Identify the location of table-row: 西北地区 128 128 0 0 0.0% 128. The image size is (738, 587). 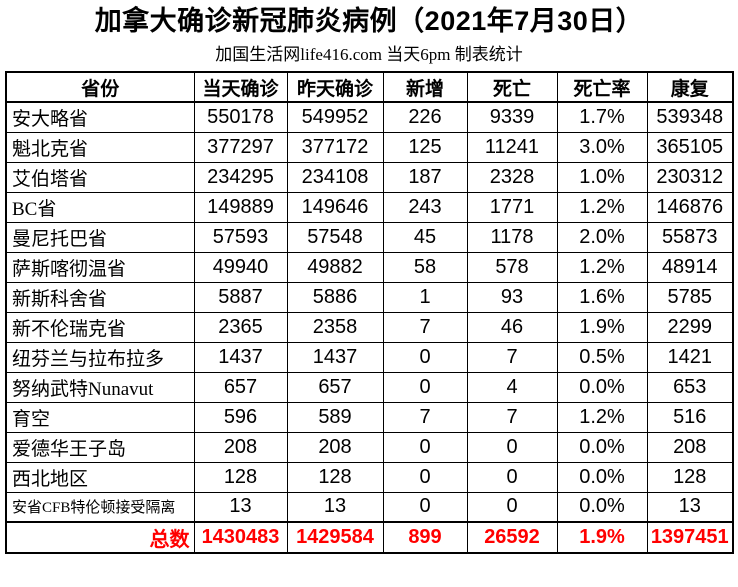
(369, 477).